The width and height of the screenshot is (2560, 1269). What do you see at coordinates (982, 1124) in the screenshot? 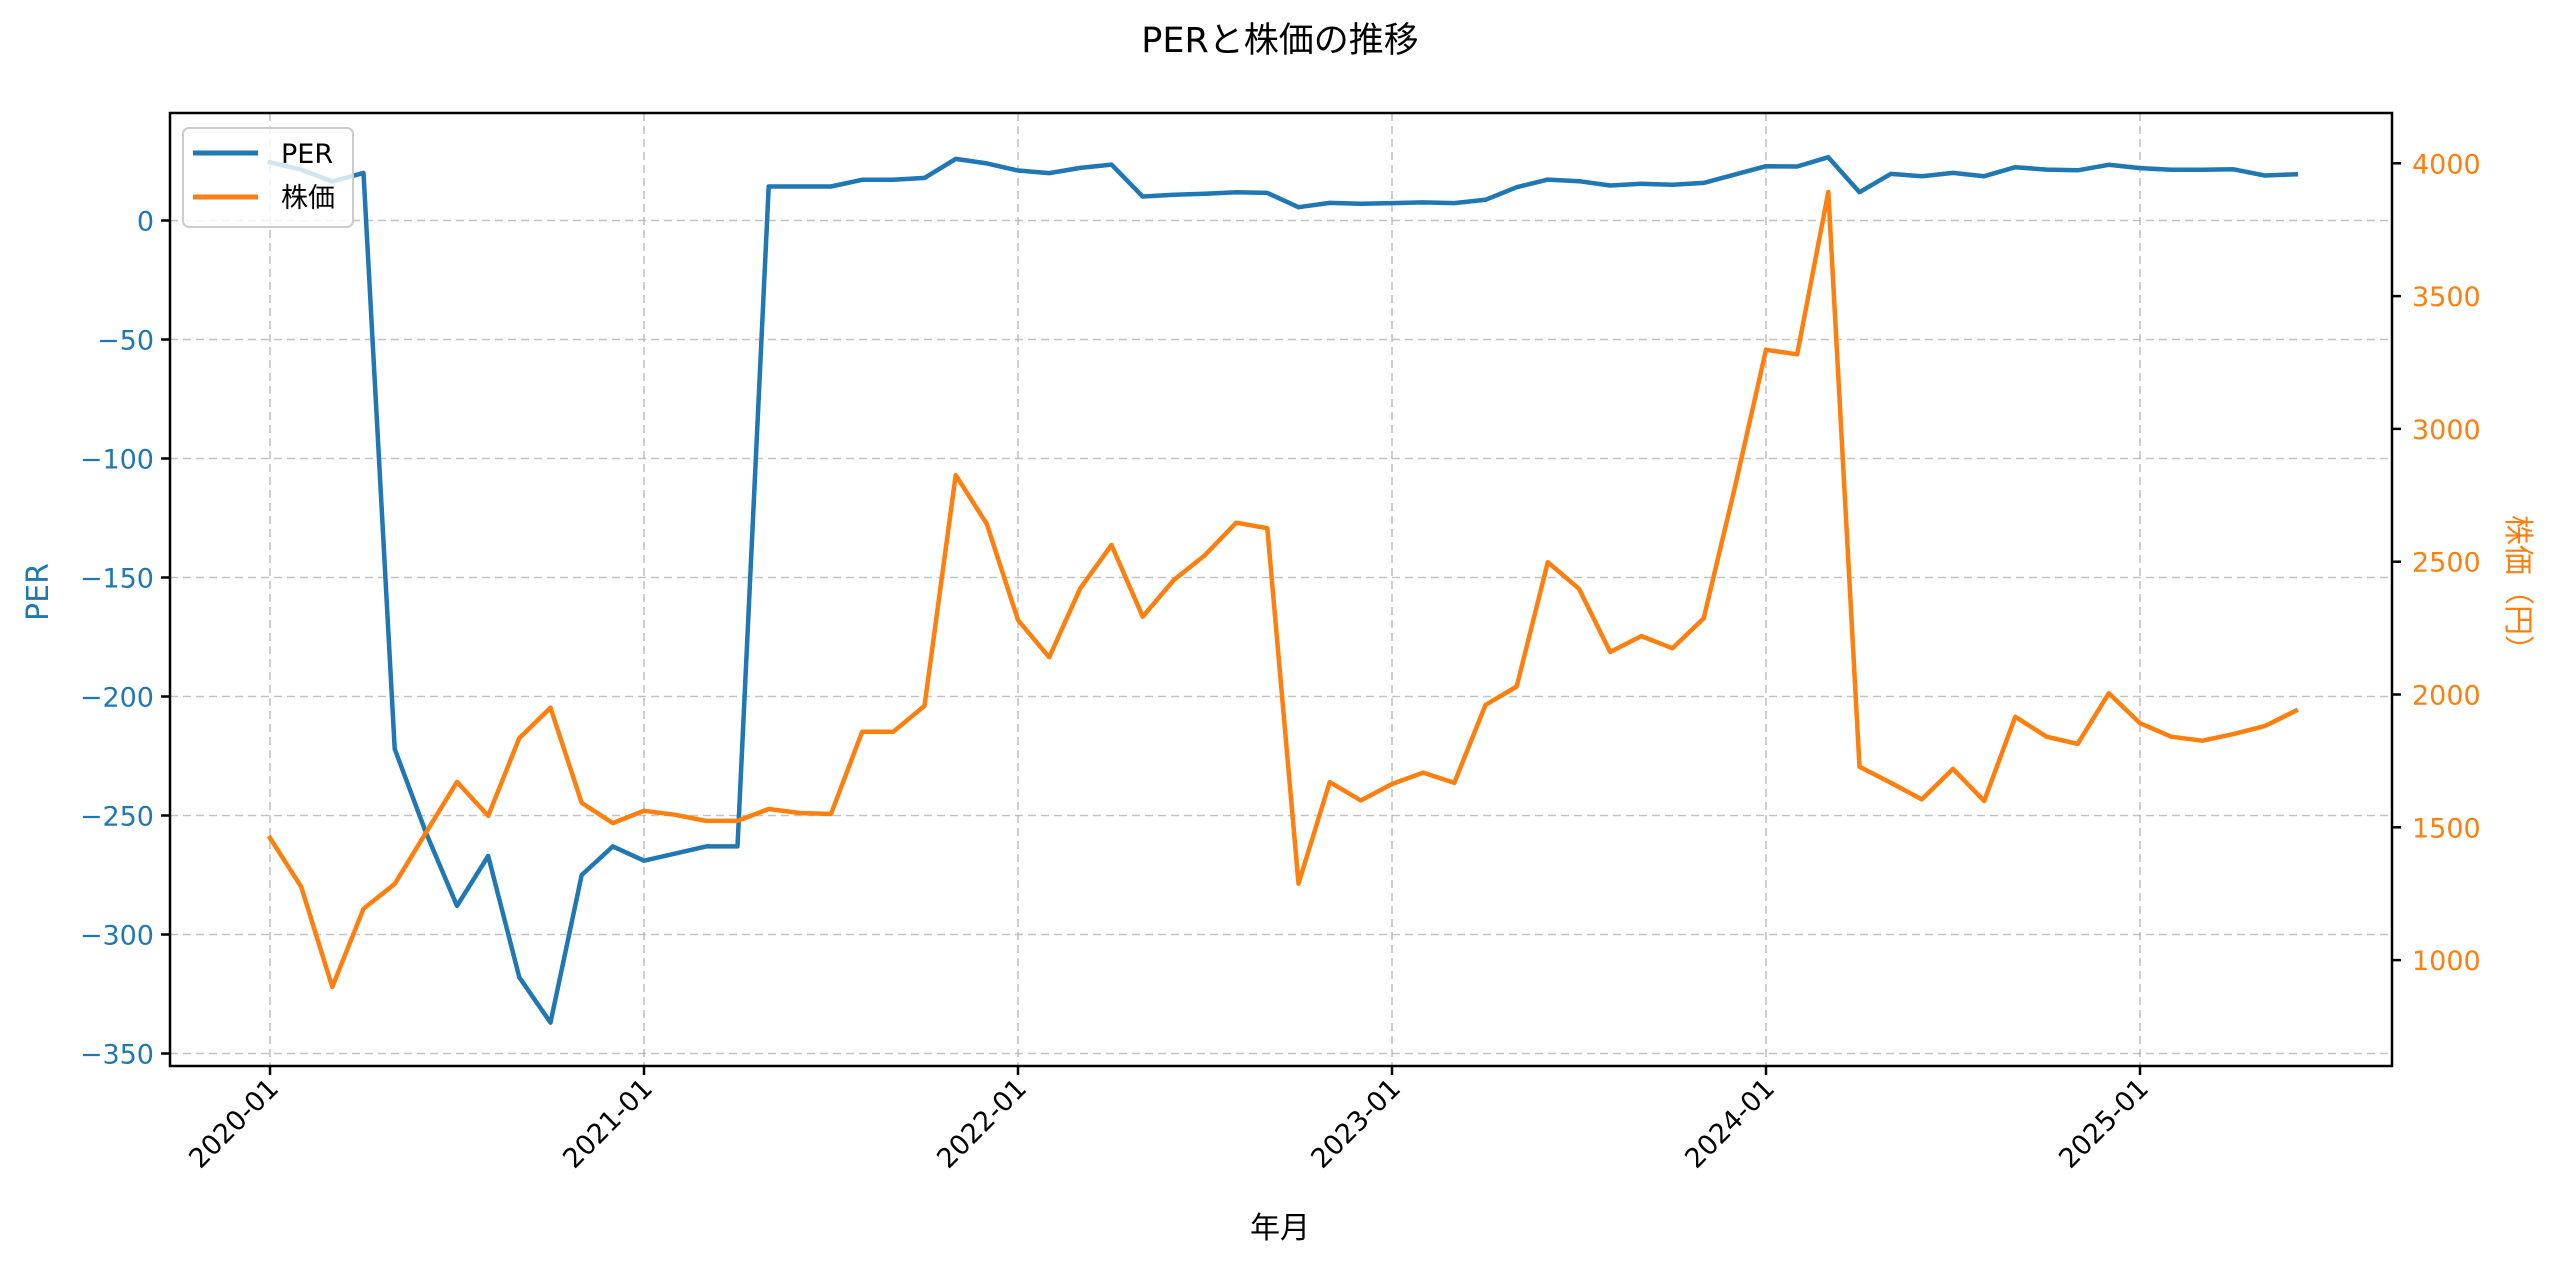
I see `x-tick-label: 2022-01` at bounding box center [982, 1124].